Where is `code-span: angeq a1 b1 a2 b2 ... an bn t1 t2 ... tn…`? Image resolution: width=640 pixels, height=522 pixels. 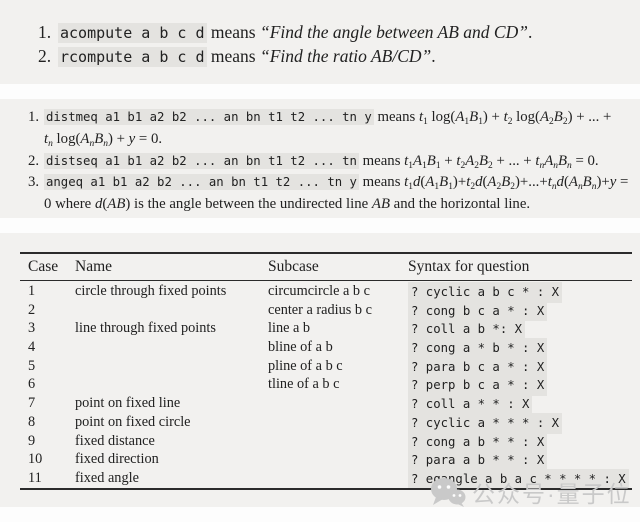 code-span: angeq a1 b1 a2 b2 ... an bn t1 t2 ... tn… is located at coordinates (201, 182).